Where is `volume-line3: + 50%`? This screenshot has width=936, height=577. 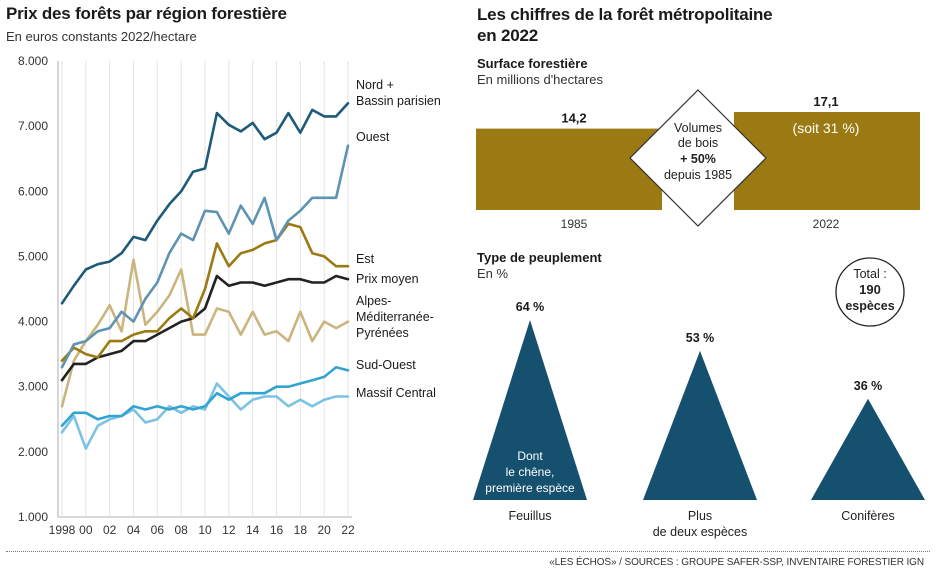
volume-line3: + 50% is located at coordinates (698, 159).